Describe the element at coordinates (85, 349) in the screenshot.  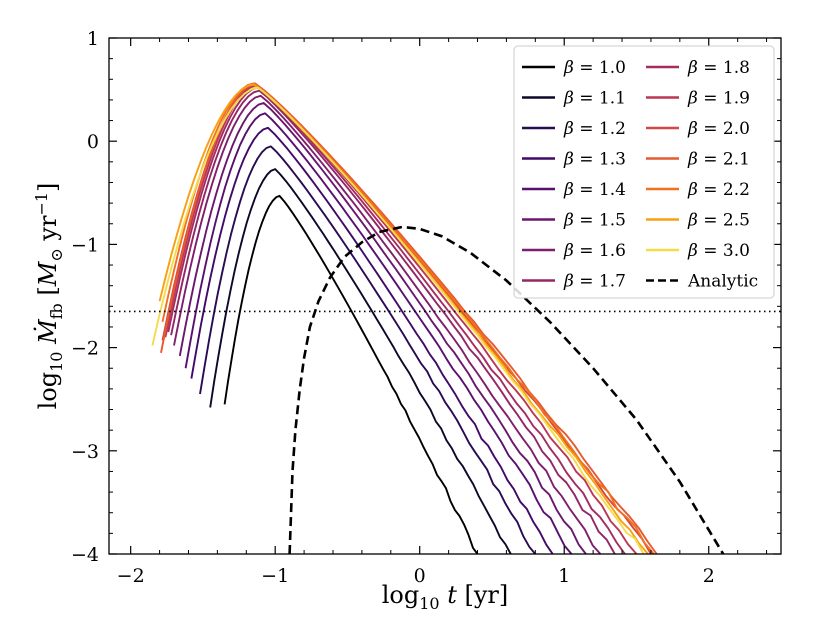
I see `y-tick-label: −2` at that location.